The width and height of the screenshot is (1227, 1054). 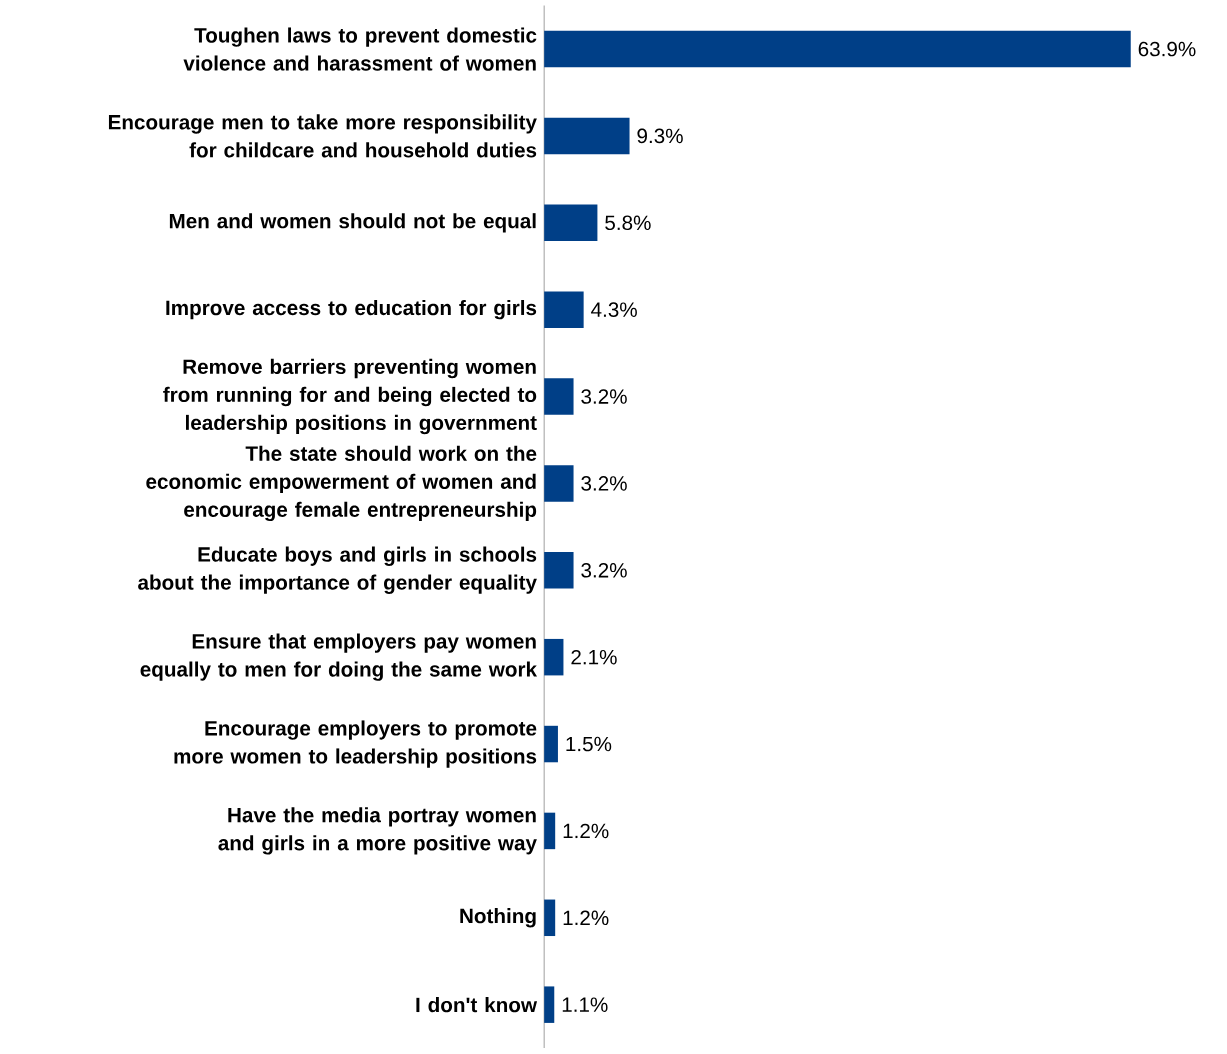 What do you see at coordinates (355, 744) in the screenshot?
I see `y-tick-label: Encourage employers to promote more women to leadership positions` at bounding box center [355, 744].